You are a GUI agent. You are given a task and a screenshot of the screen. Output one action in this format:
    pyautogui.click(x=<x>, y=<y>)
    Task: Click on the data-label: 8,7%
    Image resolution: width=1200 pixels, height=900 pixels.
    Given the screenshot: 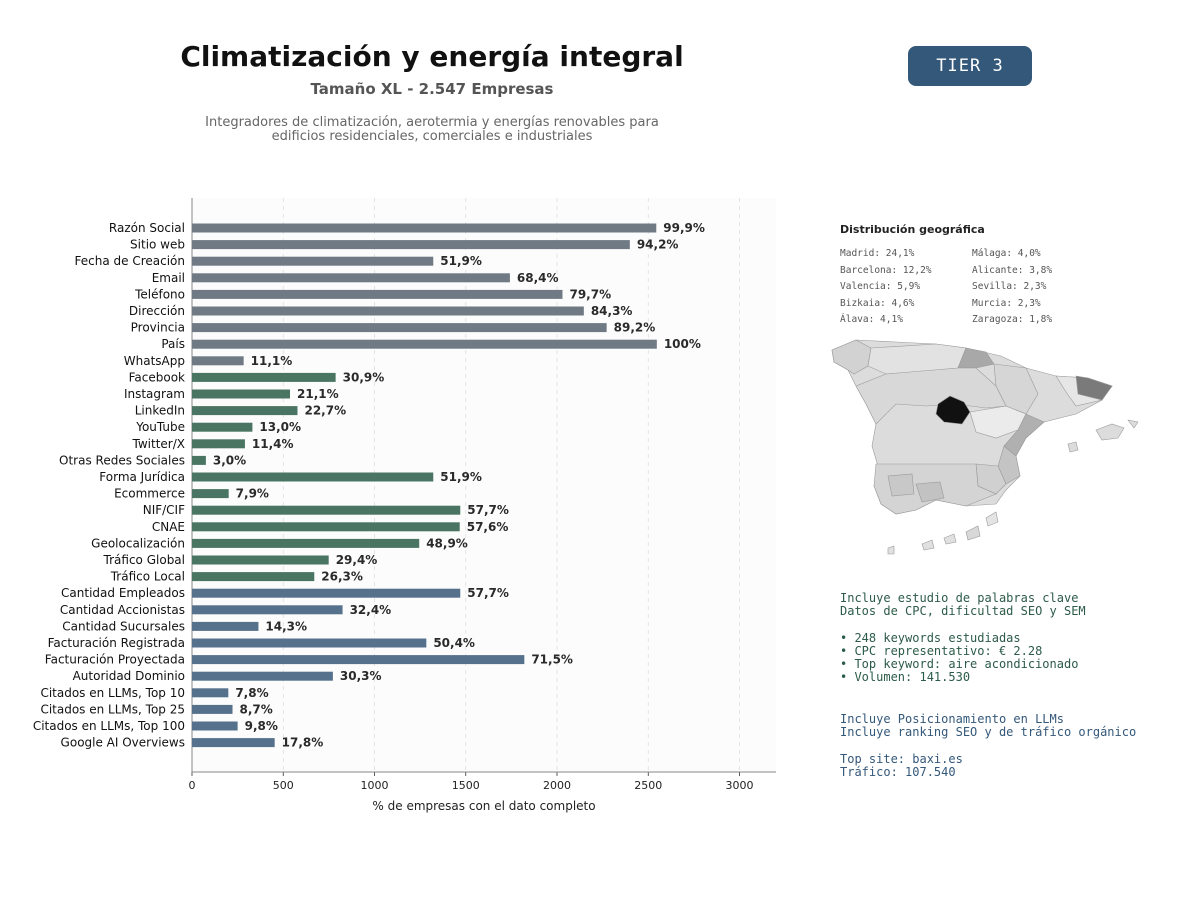 What is the action you would take?
    pyautogui.click(x=256, y=709)
    